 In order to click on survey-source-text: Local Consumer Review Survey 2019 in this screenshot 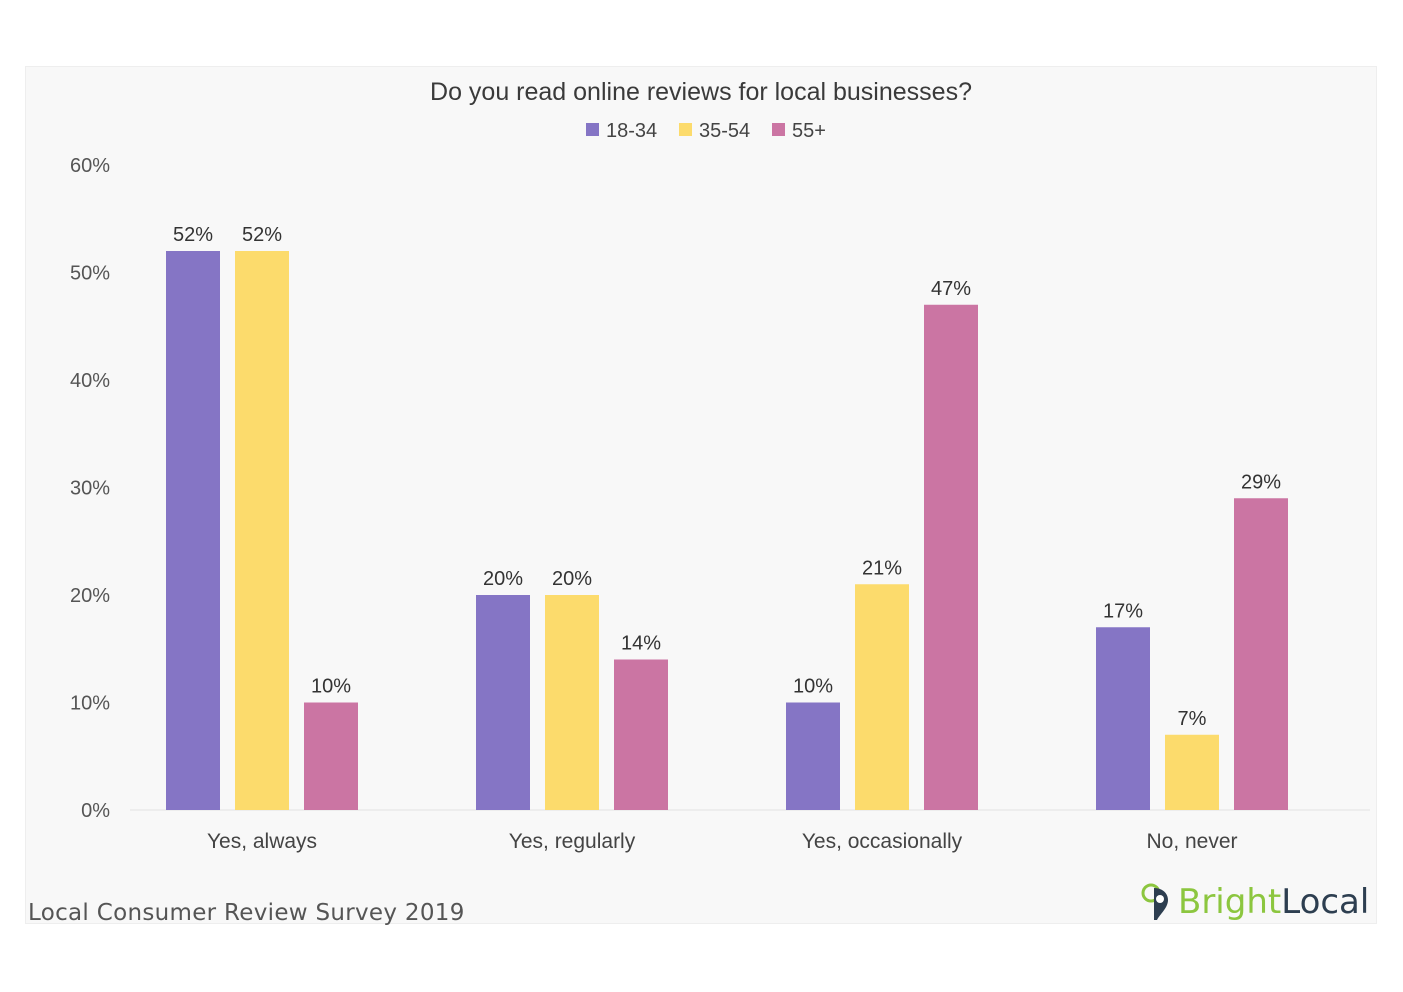, I will do `click(246, 913)`.